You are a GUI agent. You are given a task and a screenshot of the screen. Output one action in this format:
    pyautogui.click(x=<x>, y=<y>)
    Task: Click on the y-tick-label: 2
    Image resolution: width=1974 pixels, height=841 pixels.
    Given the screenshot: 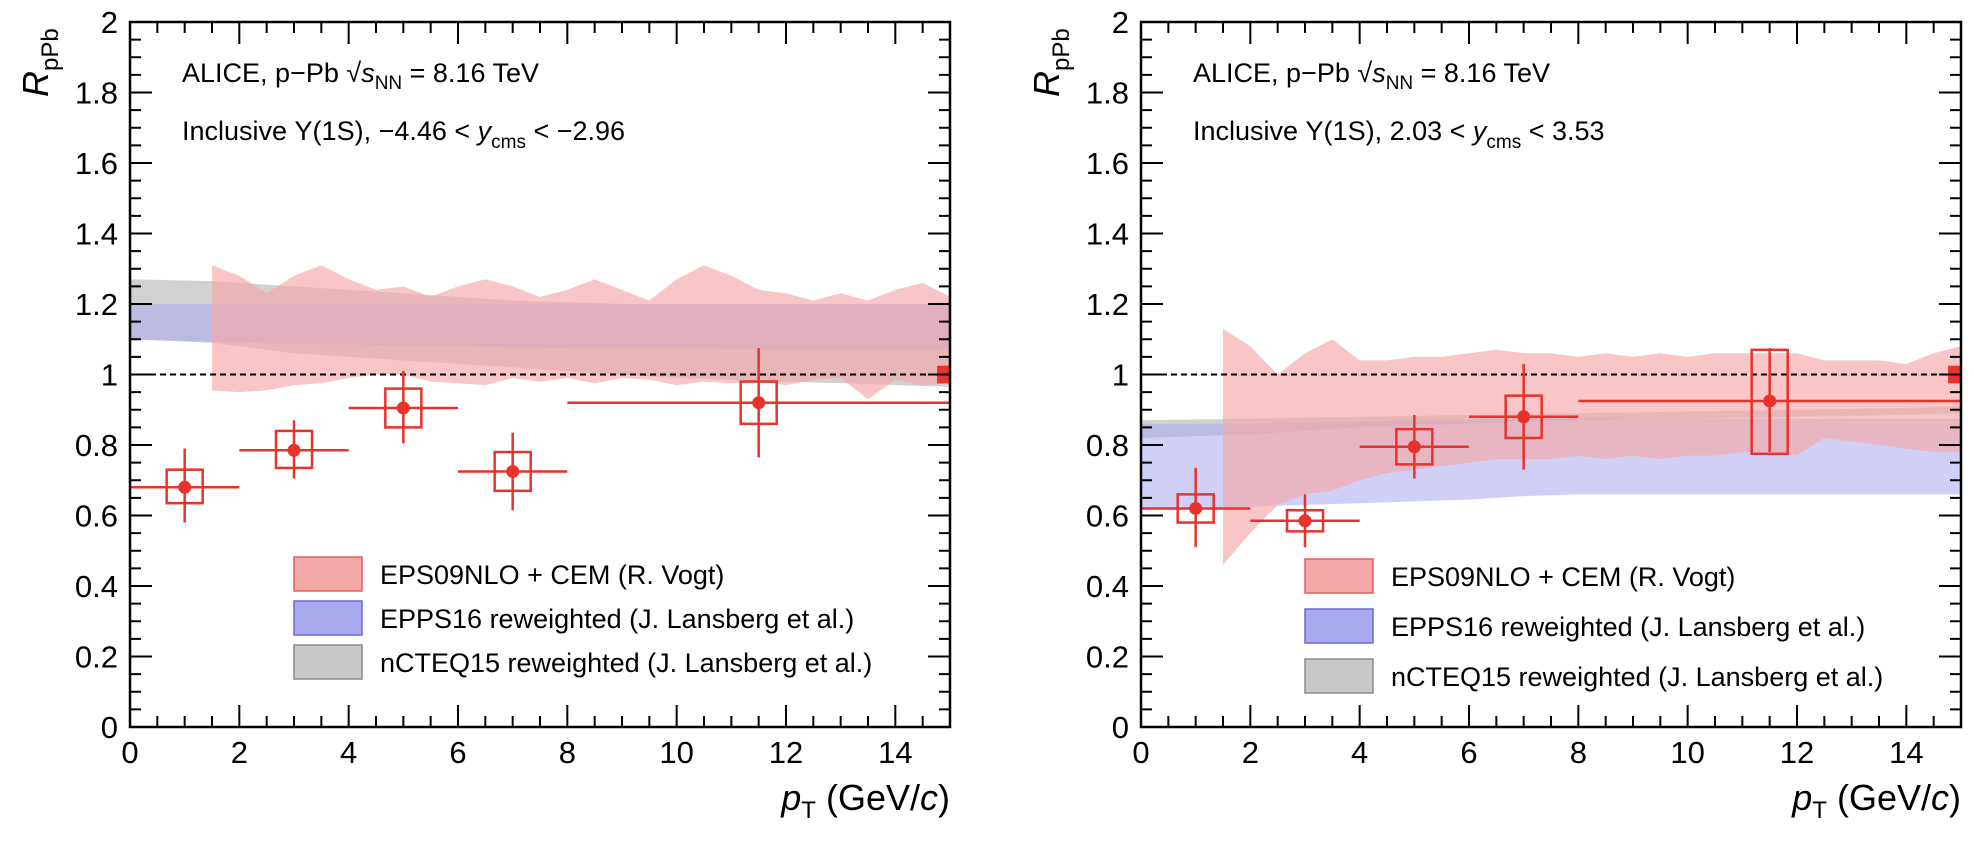 What is the action you would take?
    pyautogui.click(x=109, y=22)
    